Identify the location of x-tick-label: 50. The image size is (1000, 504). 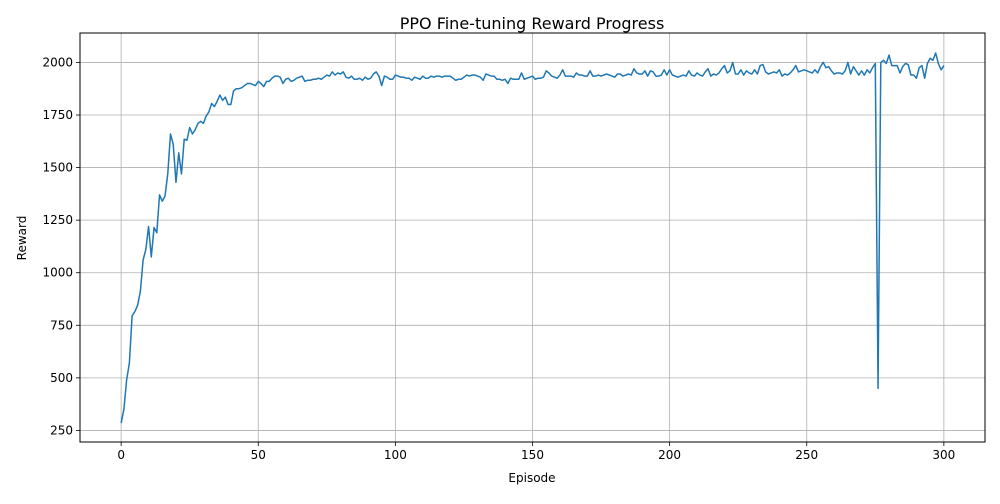
(258, 455).